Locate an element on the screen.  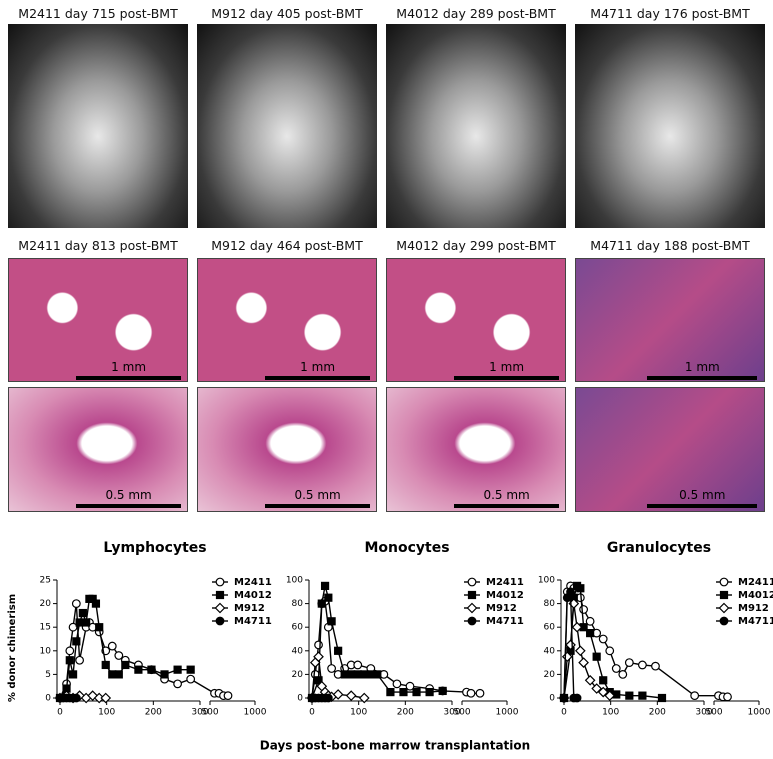
y-tick-label: 0 is located at coordinates (48, 699).